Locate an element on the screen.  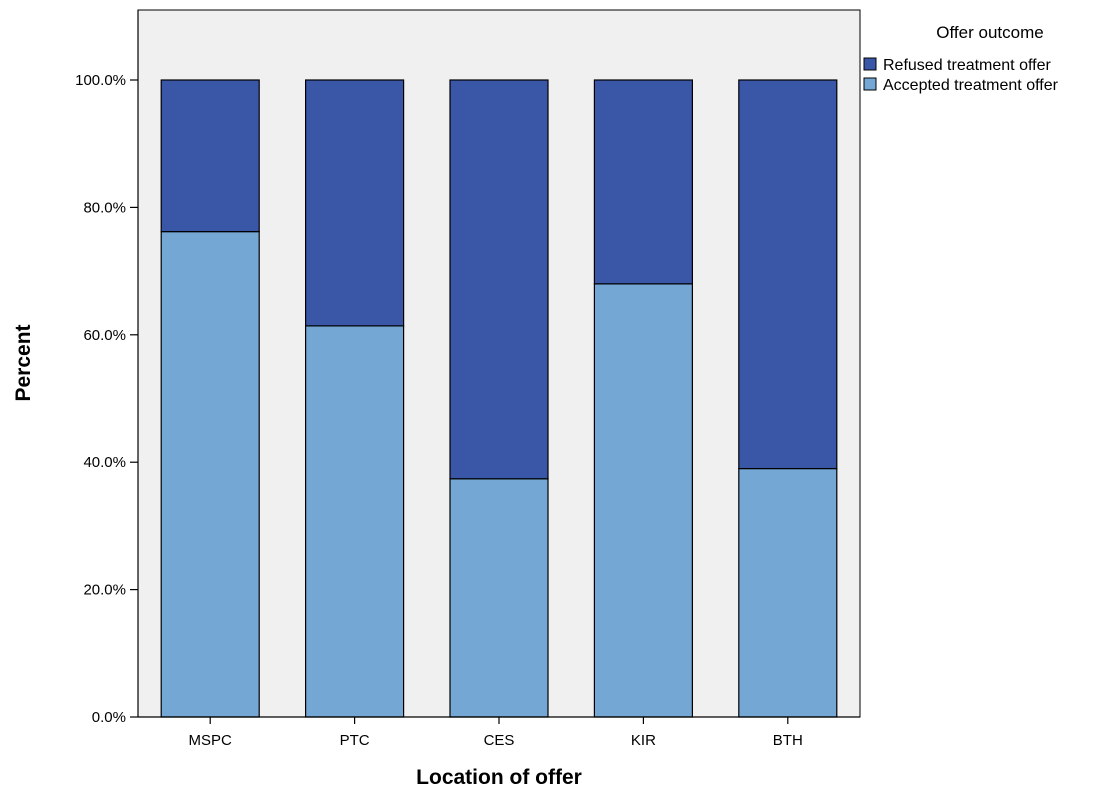
legend-title: Offer outcome is located at coordinates (989, 32).